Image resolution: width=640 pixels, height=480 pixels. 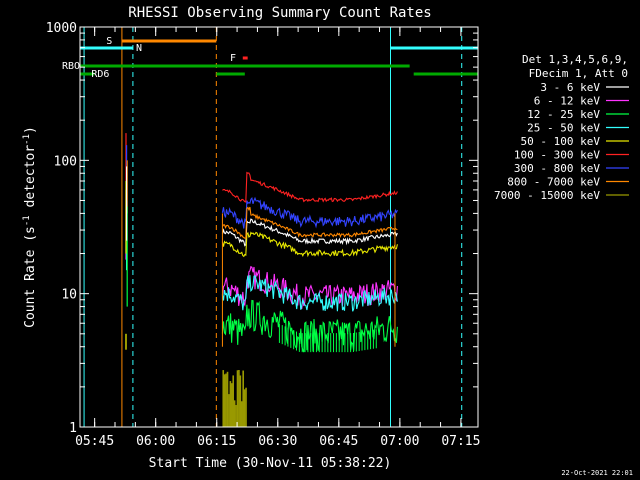 I want to click on legend-entry-label: 3 - 6 keV, so click(x=570, y=87).